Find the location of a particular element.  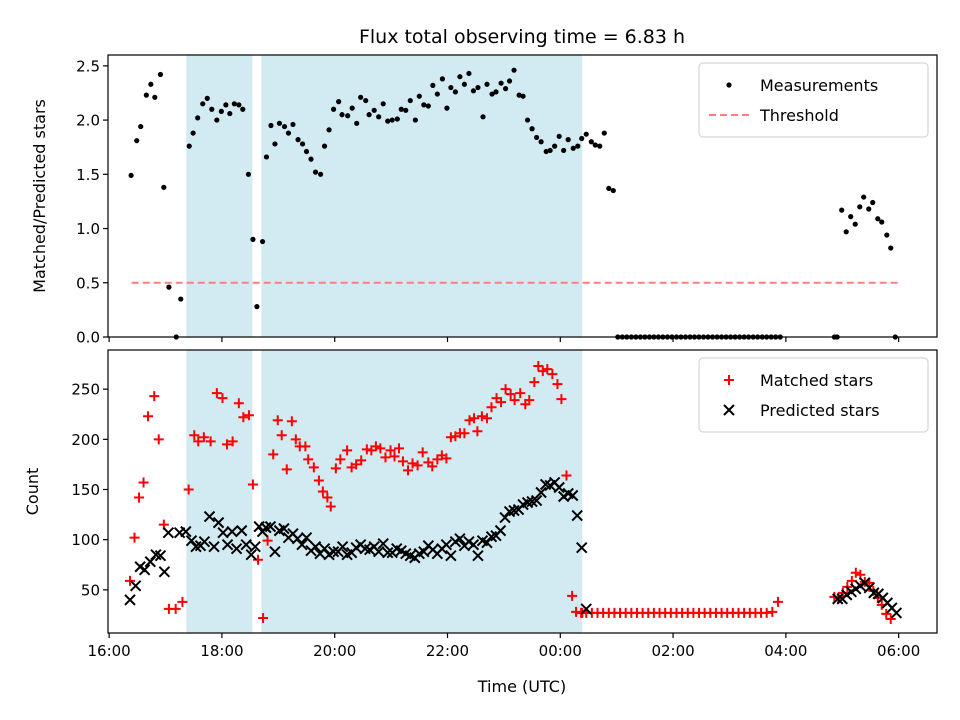

y-tick-label: 50 is located at coordinates (90, 590).